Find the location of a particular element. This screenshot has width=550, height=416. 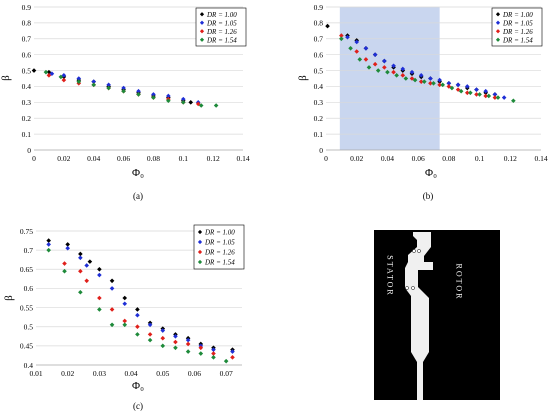

y-tick-label: 0.2 is located at coordinates (319, 118).